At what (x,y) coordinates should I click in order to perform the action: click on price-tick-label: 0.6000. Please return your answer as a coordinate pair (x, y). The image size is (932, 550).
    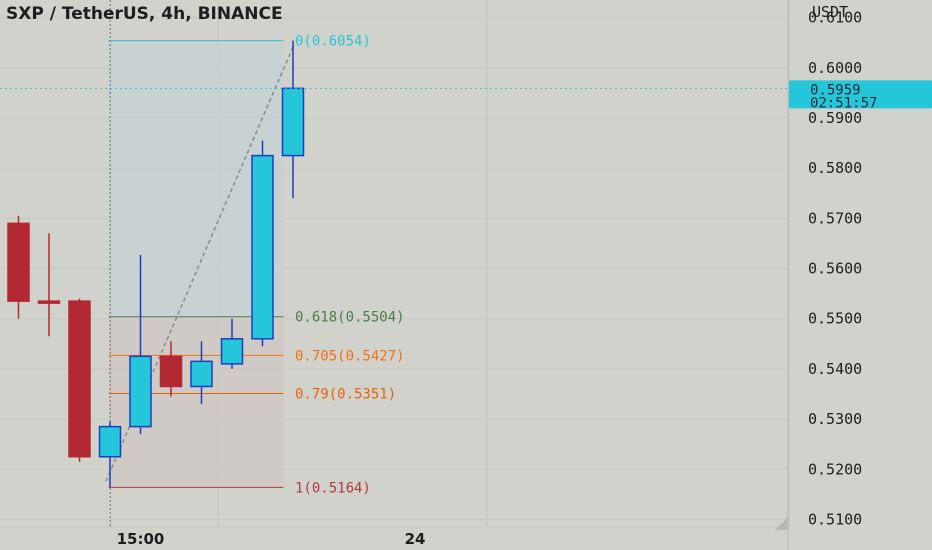
    Looking at the image, I should click on (835, 68).